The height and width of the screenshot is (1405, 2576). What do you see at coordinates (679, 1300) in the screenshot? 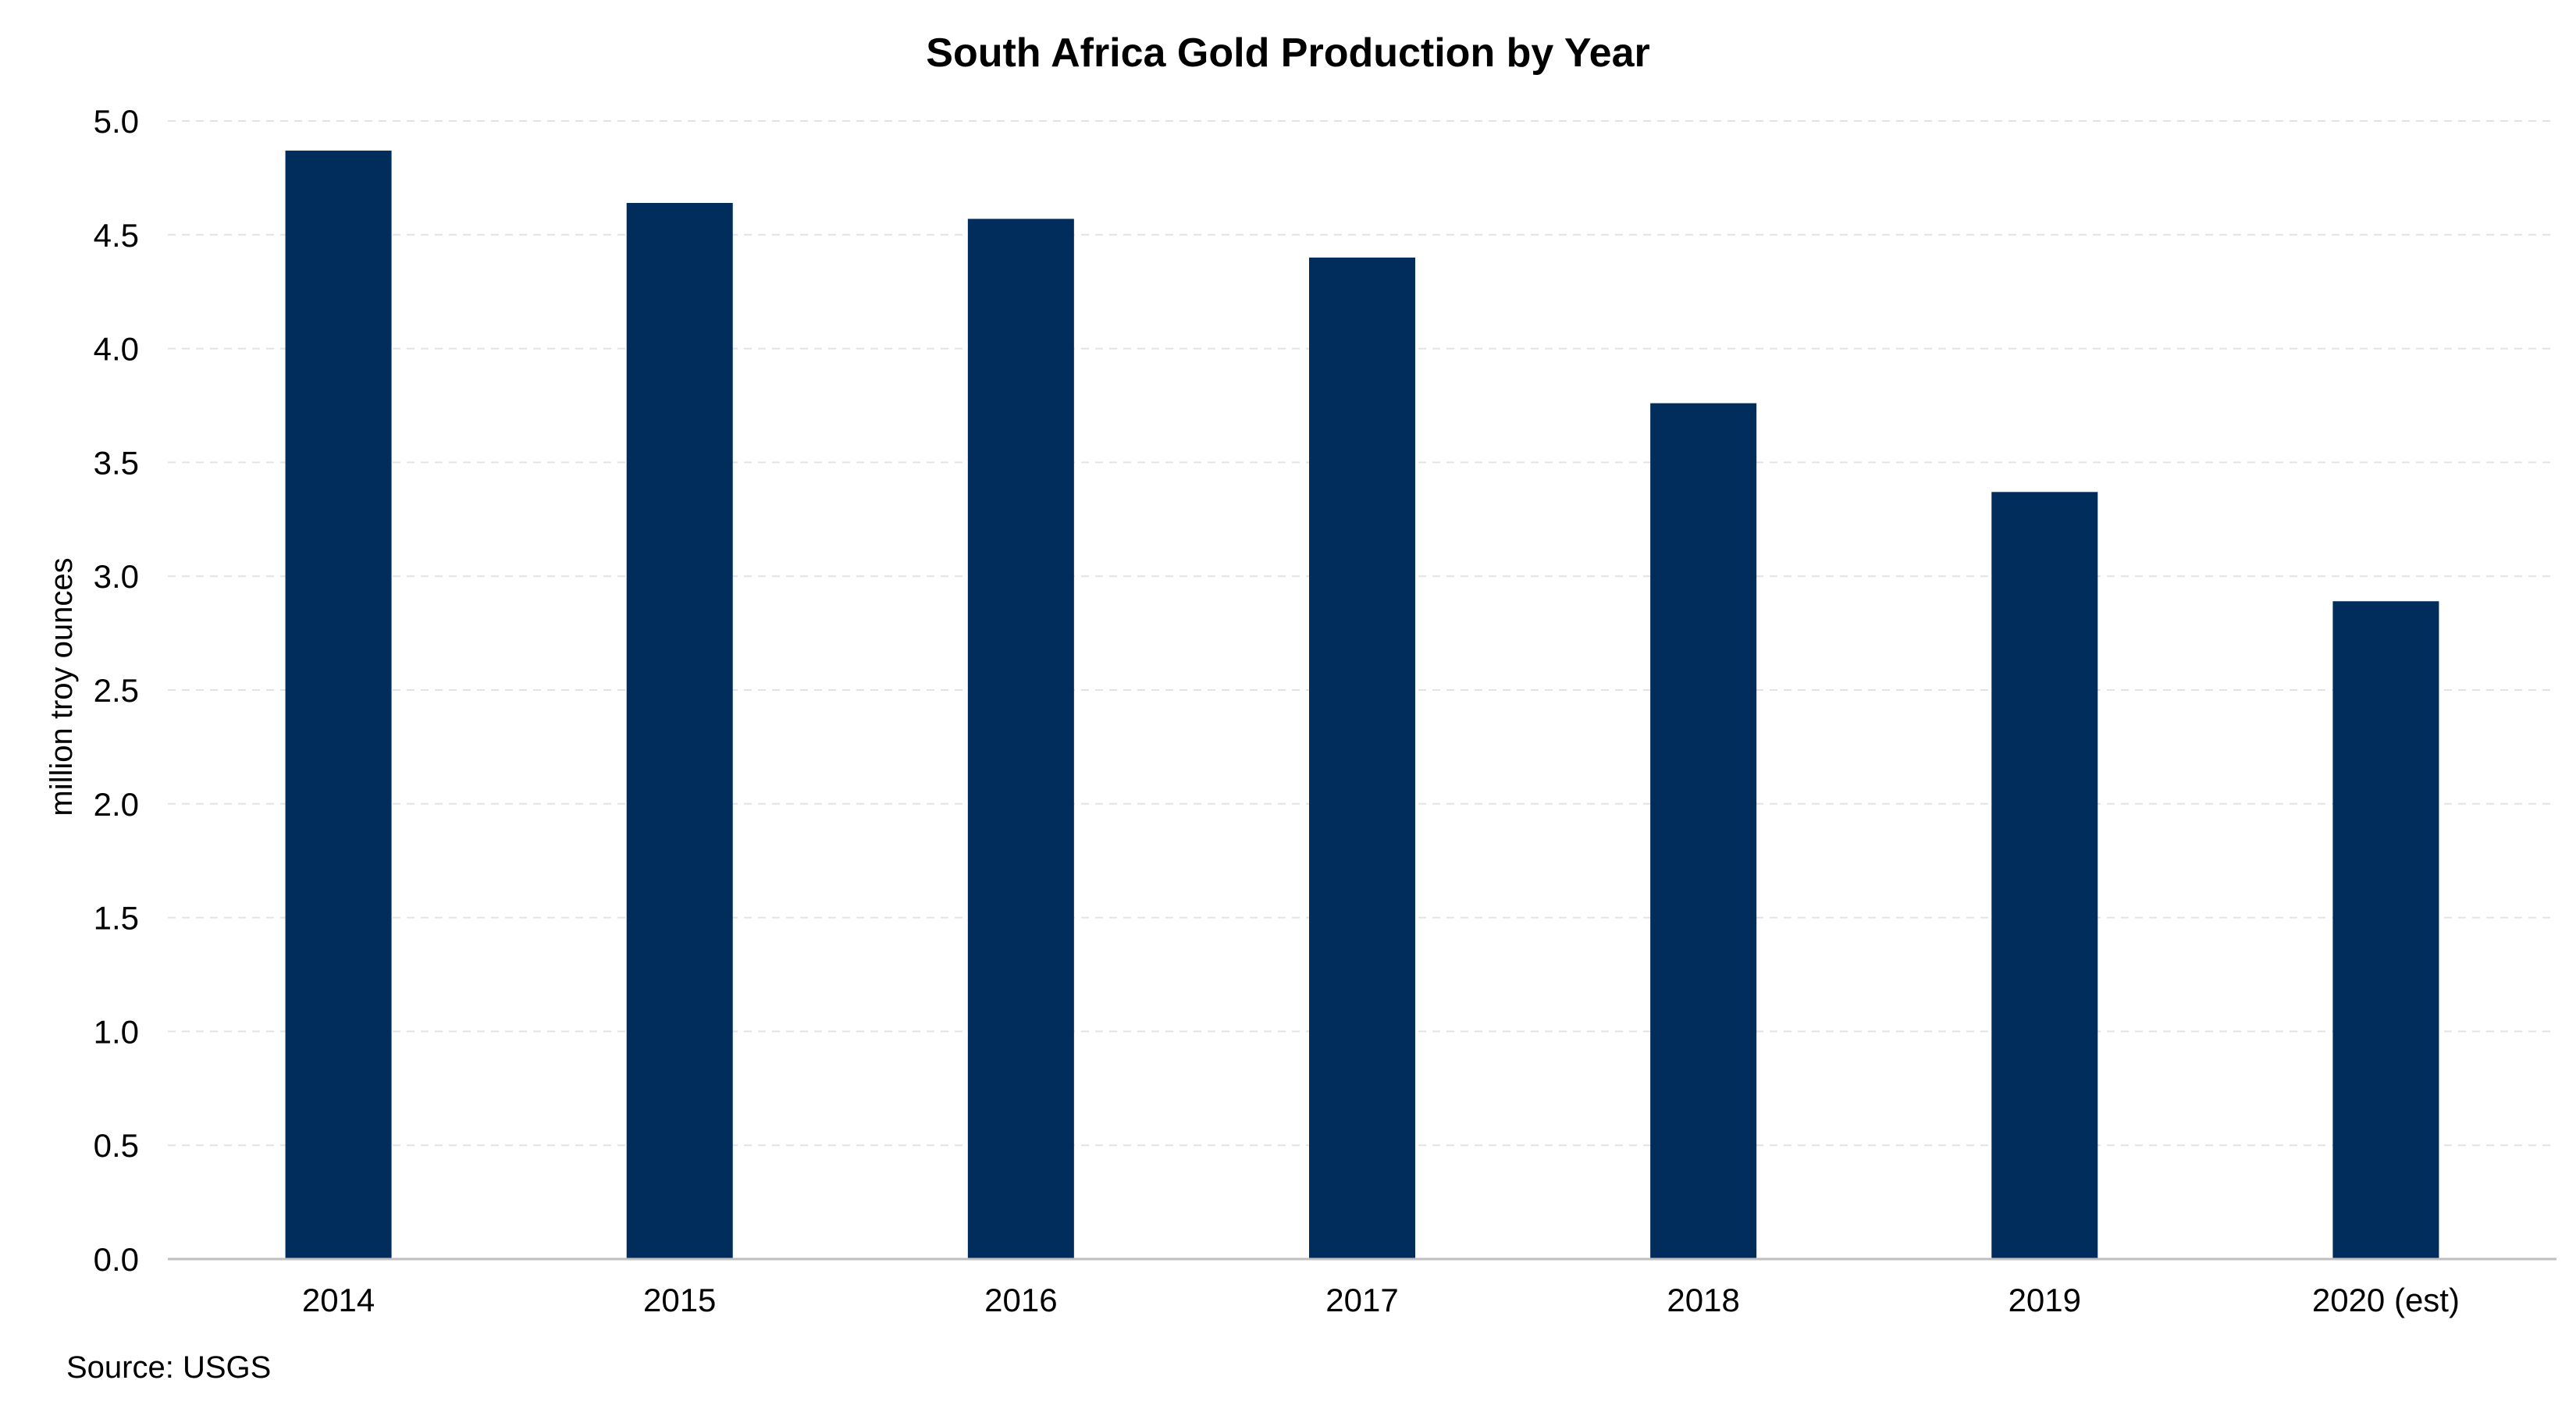
I see `x-tick-label: 2015` at bounding box center [679, 1300].